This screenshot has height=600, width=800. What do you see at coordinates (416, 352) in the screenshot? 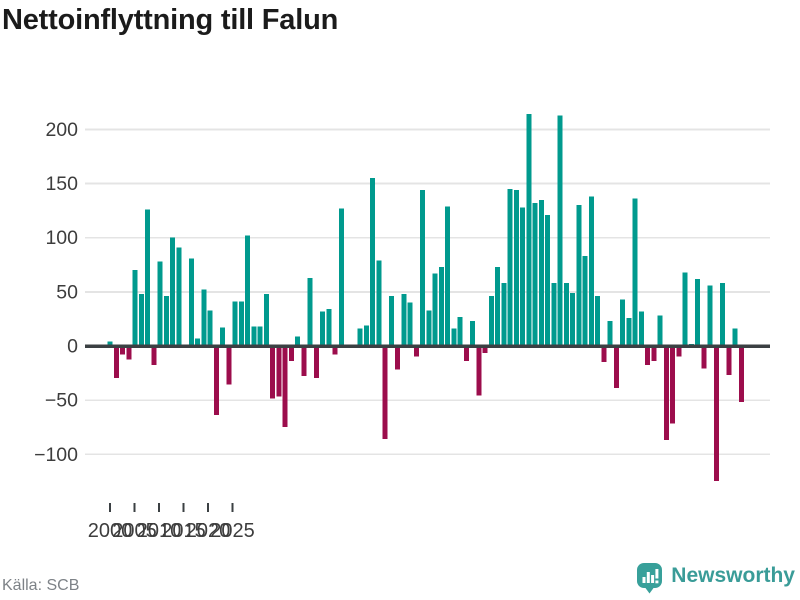
I see `bar-2012-Q2` at bounding box center [416, 352].